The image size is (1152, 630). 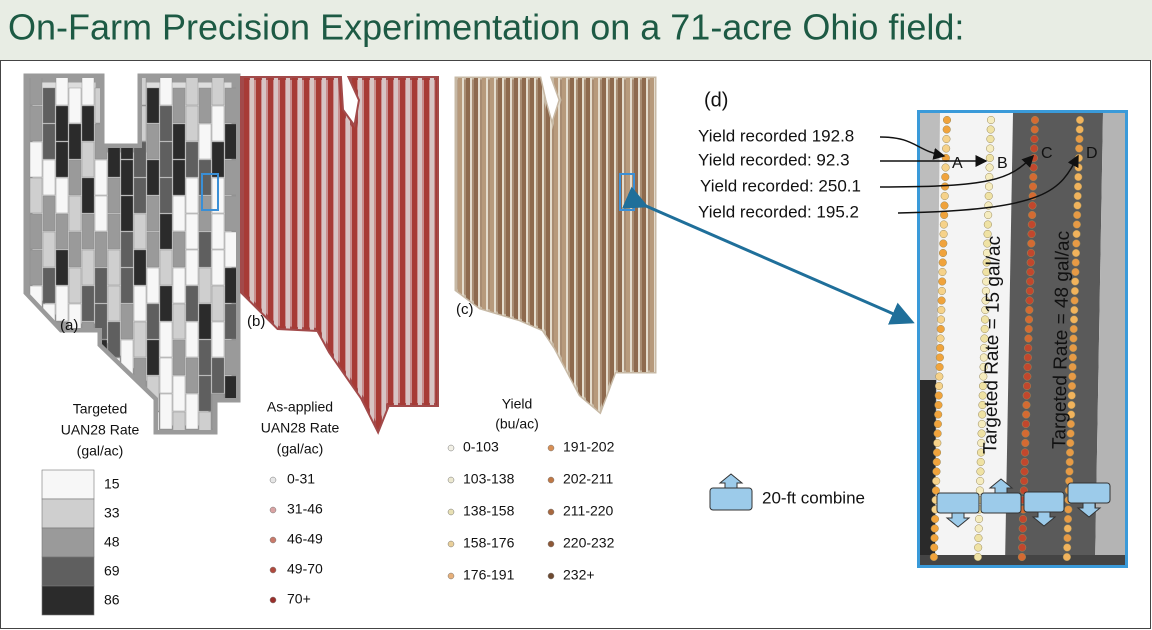 What do you see at coordinates (517, 404) in the screenshot?
I see `legend-title: Yield` at bounding box center [517, 404].